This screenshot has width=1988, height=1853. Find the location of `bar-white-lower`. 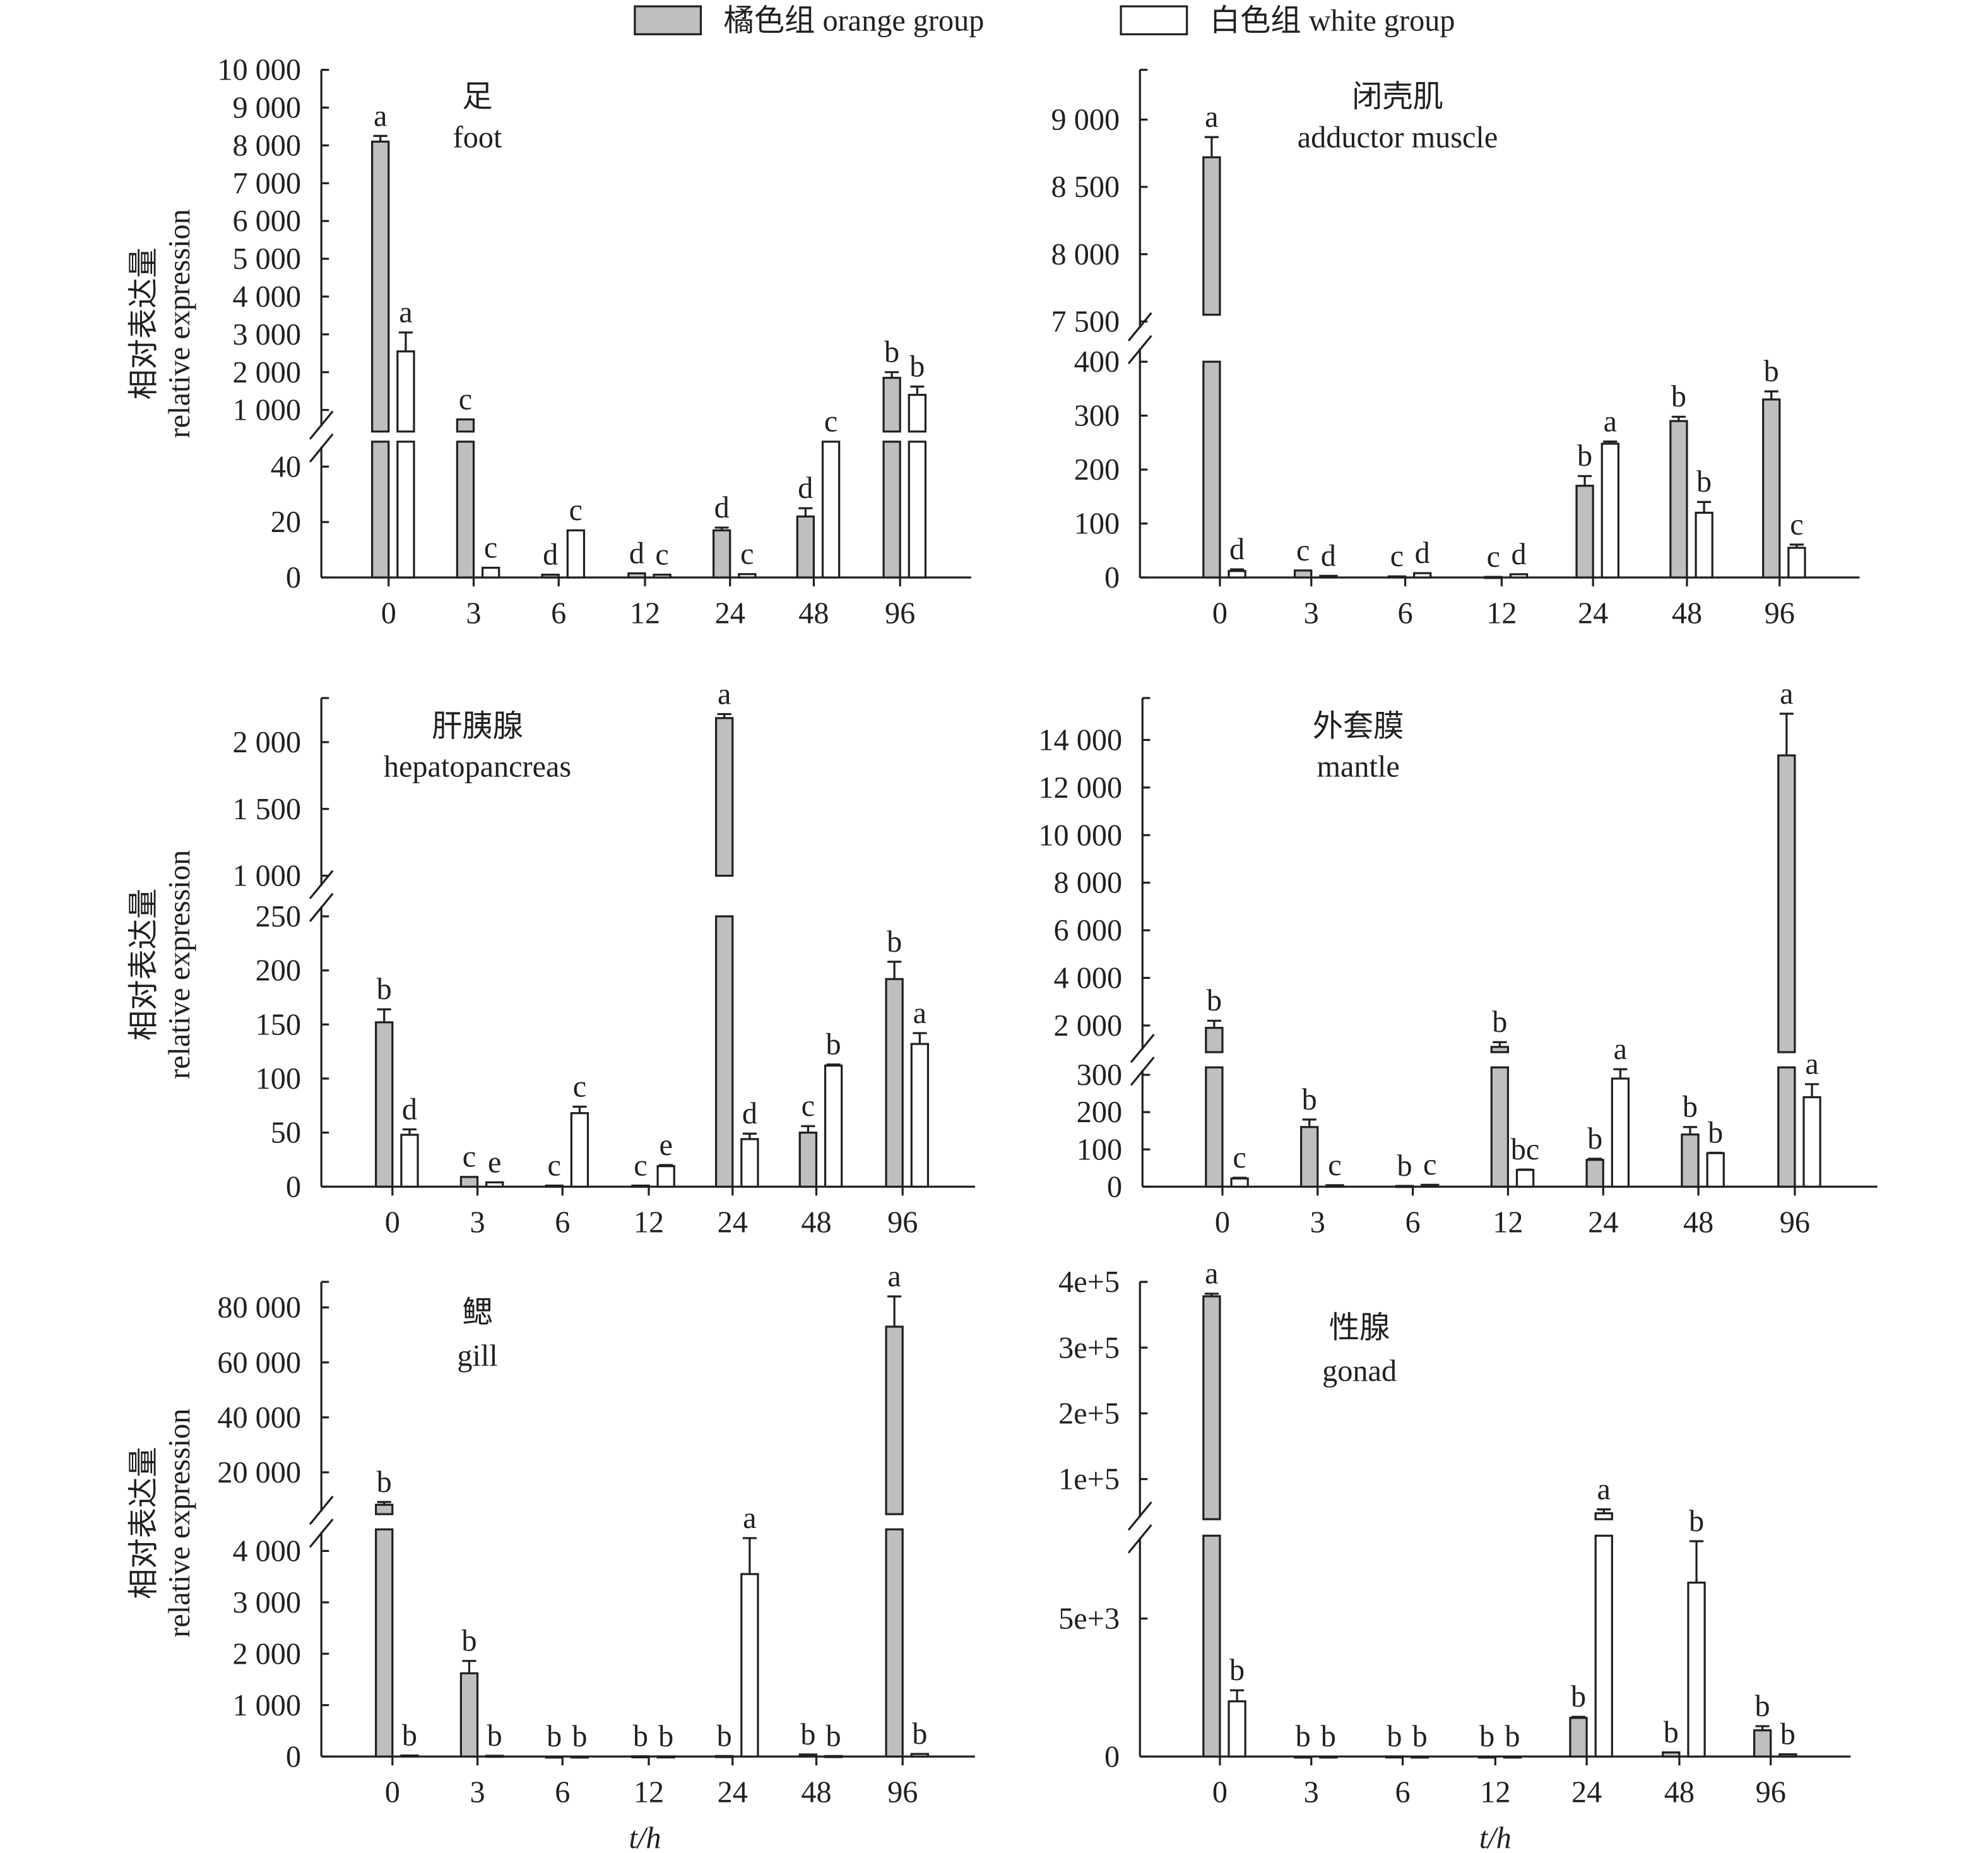

bar-white-lower is located at coordinates (917, 510).